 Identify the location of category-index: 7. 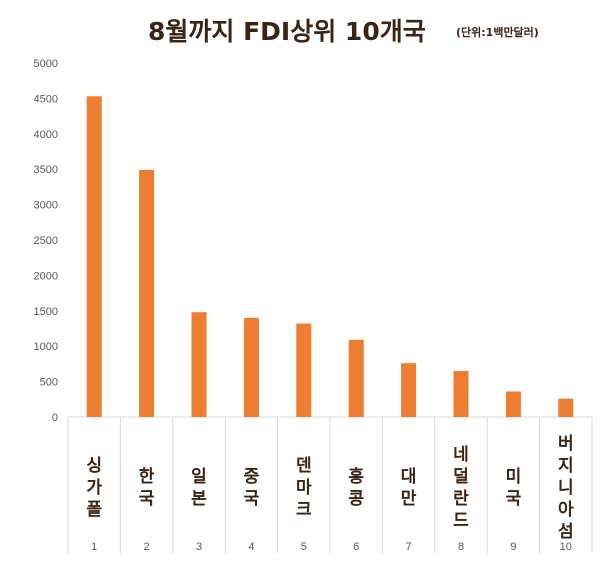
(409, 547).